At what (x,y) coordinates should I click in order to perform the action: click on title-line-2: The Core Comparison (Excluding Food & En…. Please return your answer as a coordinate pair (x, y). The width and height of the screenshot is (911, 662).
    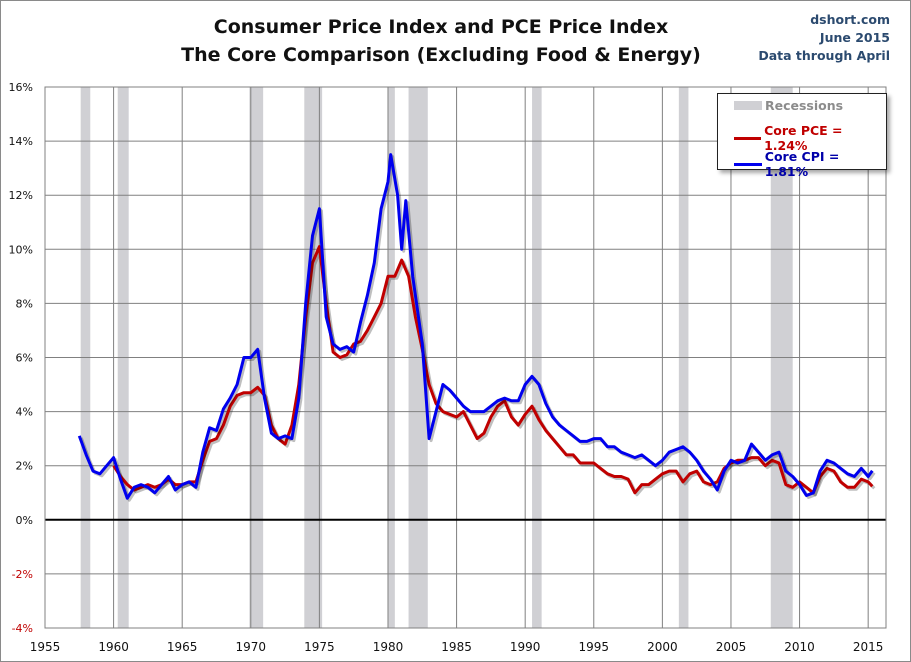
    Looking at the image, I should click on (441, 55).